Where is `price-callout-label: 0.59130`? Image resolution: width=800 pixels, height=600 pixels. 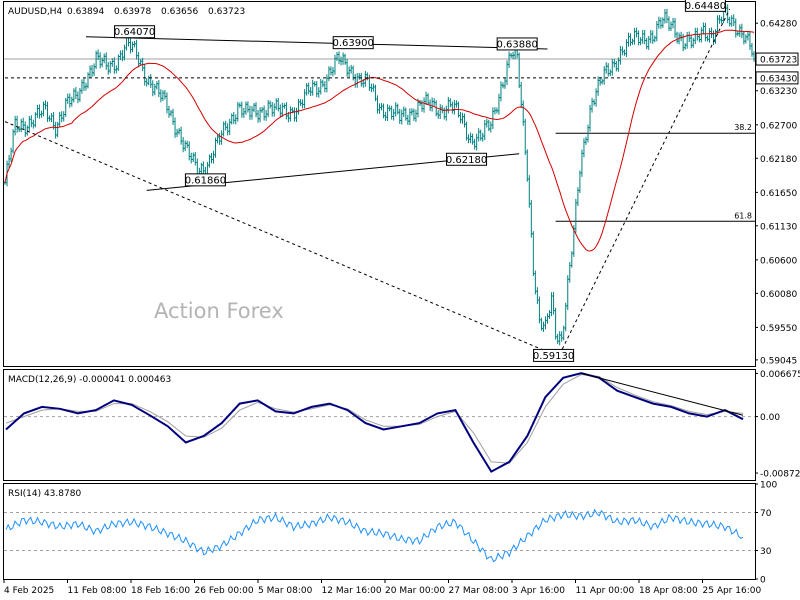 price-callout-label: 0.59130 is located at coordinates (553, 356).